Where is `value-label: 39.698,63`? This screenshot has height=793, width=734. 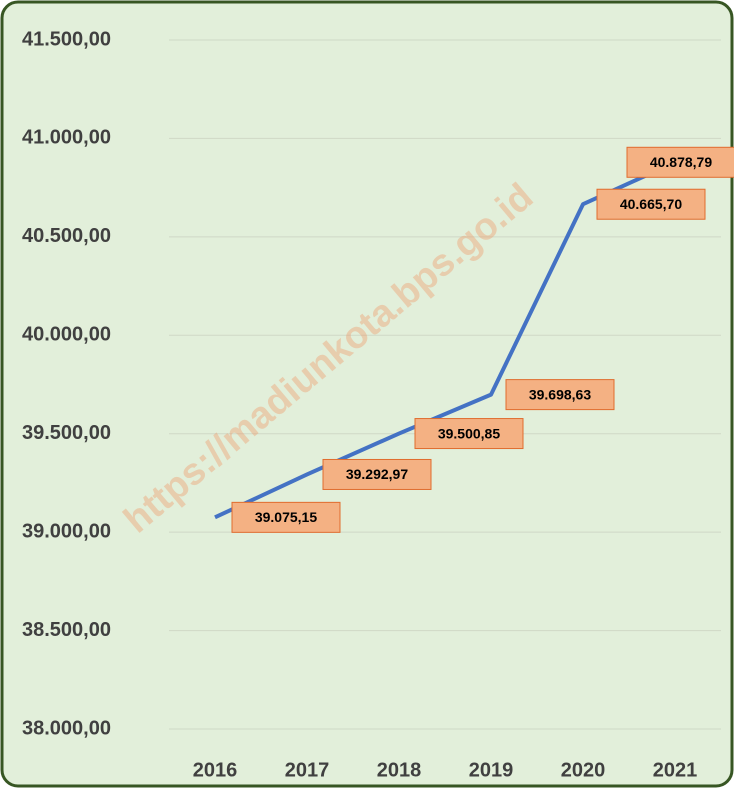 value-label: 39.698,63 is located at coordinates (560, 394).